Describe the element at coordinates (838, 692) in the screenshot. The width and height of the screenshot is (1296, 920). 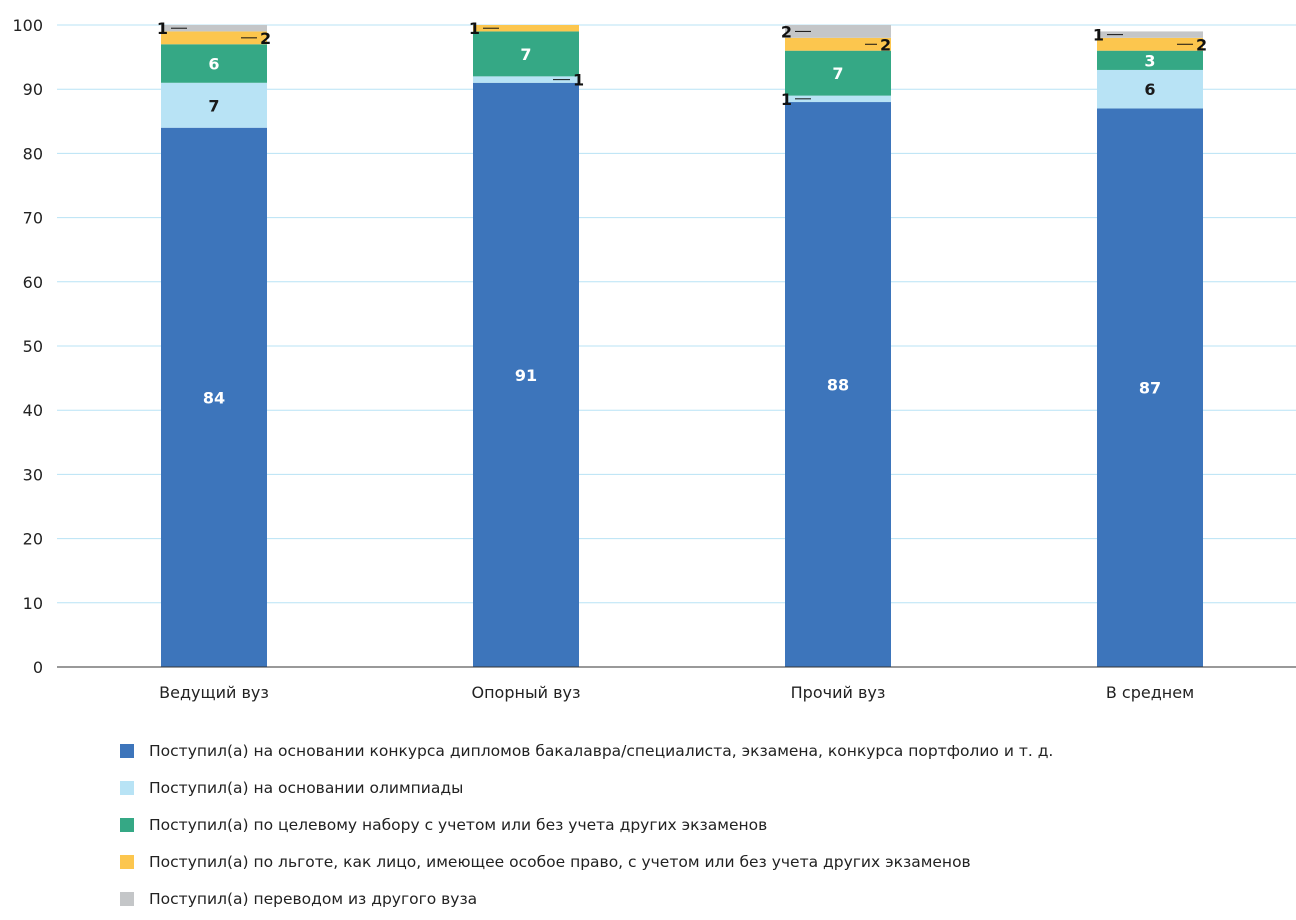
I see `x-tick-label: Прочий вуз` at that location.